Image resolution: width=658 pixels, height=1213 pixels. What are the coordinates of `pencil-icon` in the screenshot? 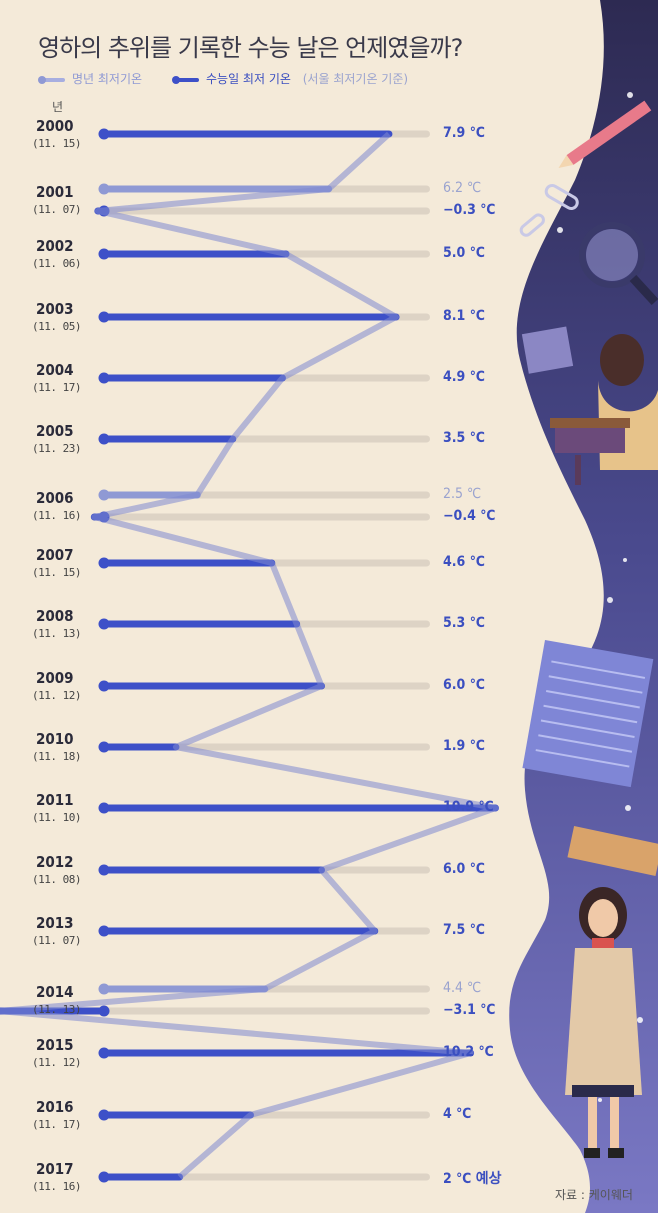 It's located at (605, 134).